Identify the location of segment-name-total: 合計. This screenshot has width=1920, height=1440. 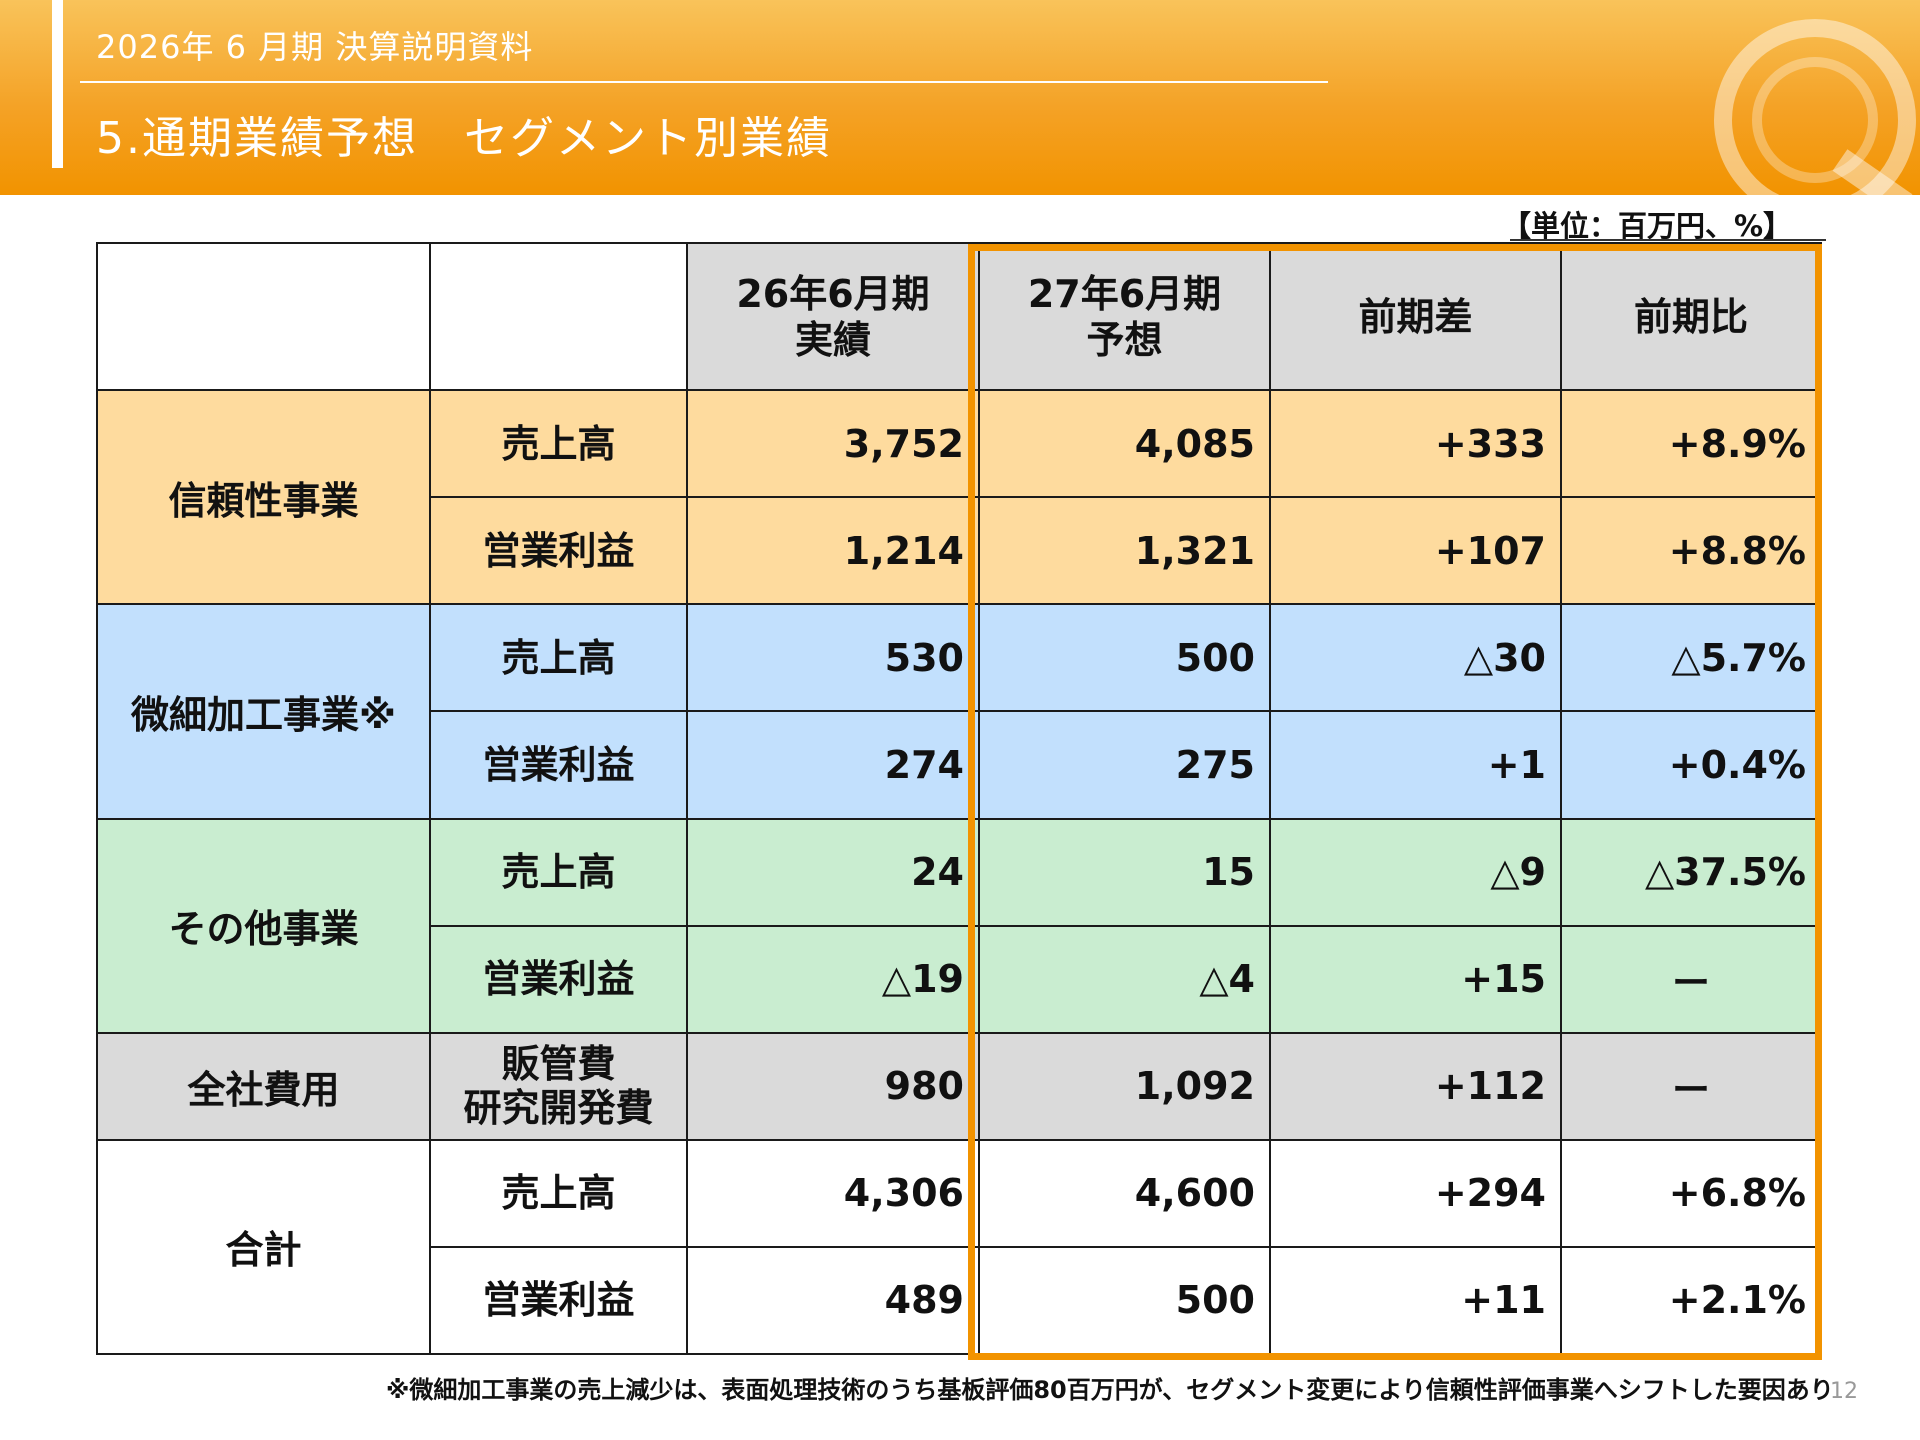
(263, 1247).